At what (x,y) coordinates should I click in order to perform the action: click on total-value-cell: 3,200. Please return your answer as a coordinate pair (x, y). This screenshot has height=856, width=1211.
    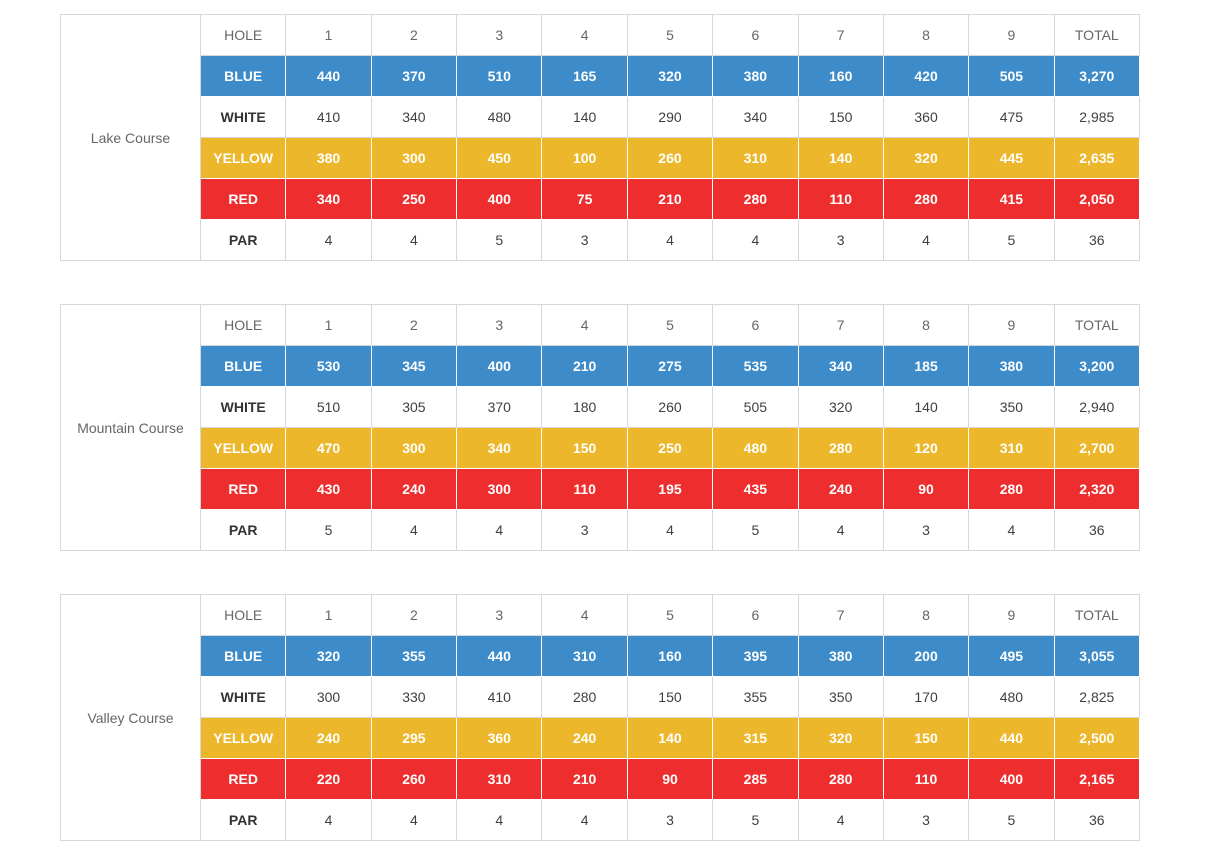
    Looking at the image, I should click on (1097, 366).